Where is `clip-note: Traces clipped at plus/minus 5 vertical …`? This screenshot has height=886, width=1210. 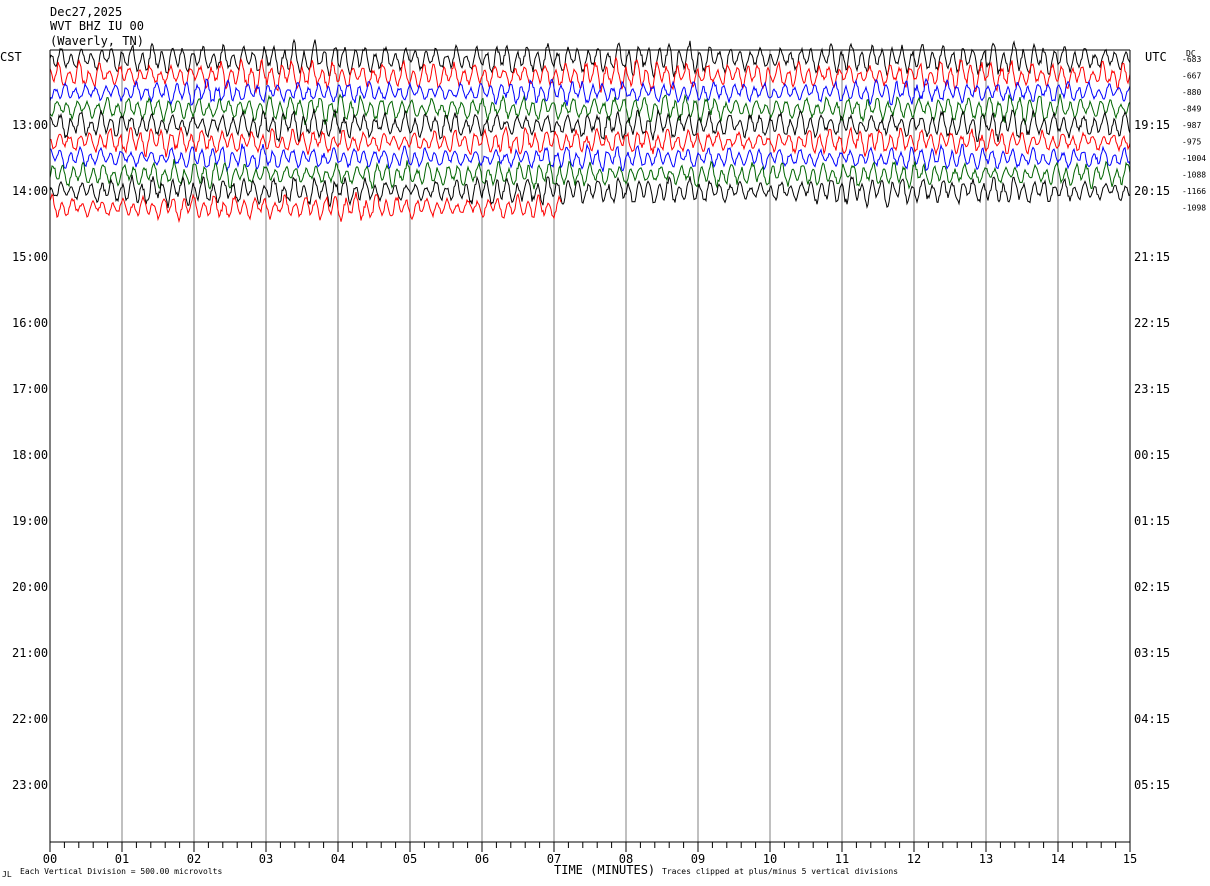
clip-note: Traces clipped at plus/minus 5 vertical … is located at coordinates (780, 871).